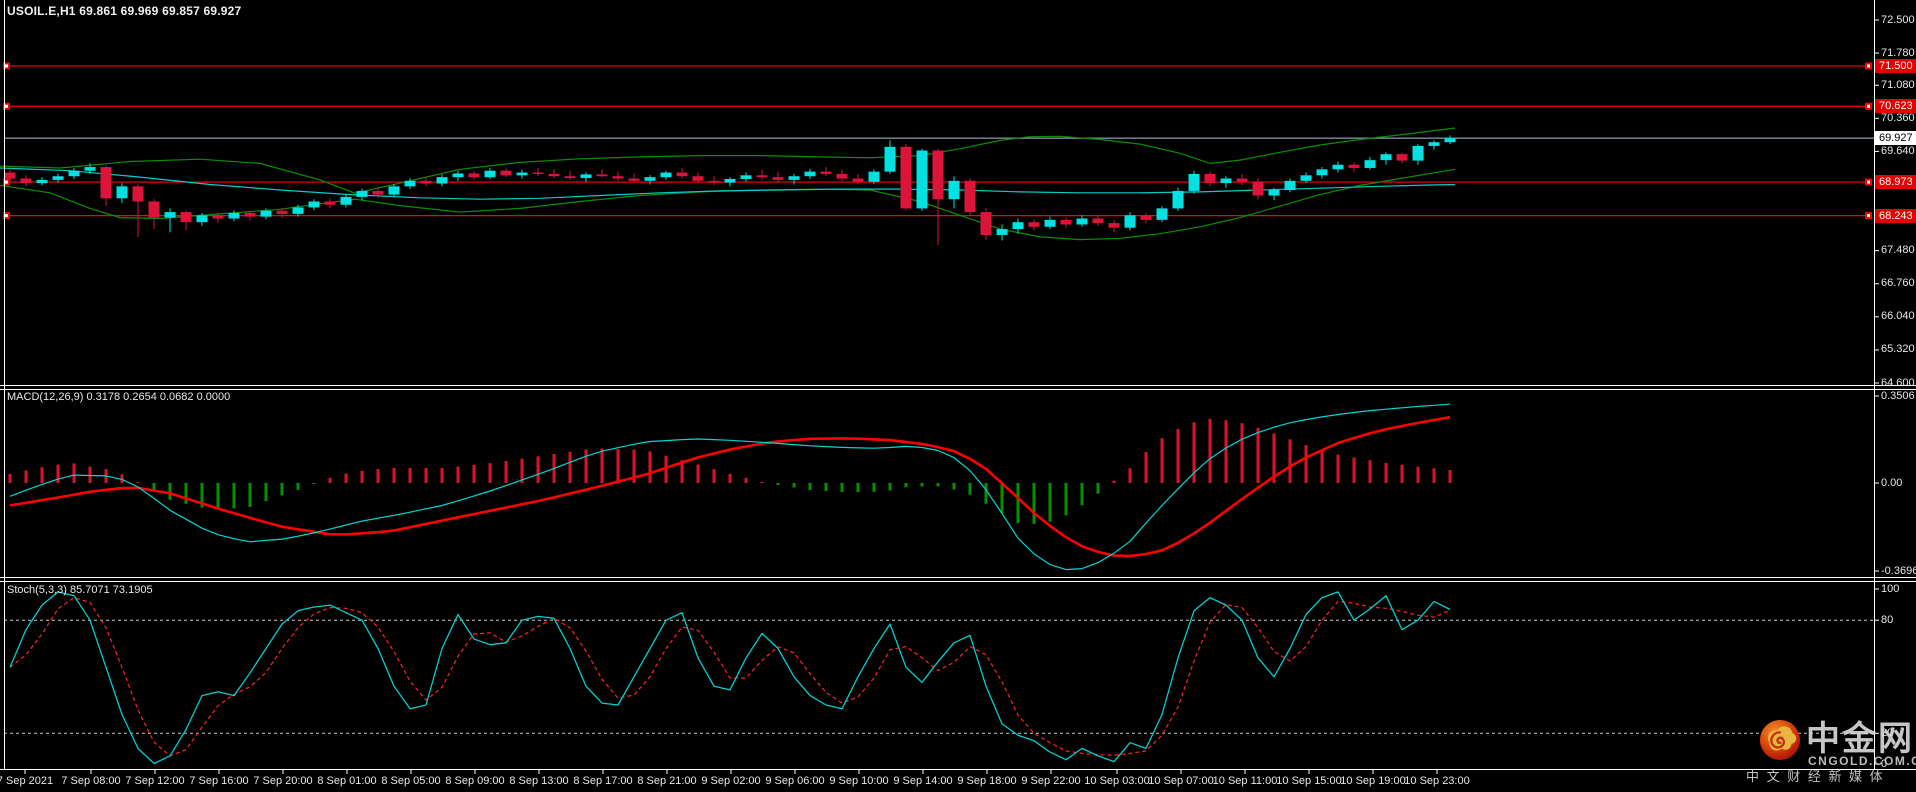 Image resolution: width=1916 pixels, height=792 pixels. Describe the element at coordinates (1245, 781) in the screenshot. I see `time-axis-label: 10 Sep 11:00` at that location.